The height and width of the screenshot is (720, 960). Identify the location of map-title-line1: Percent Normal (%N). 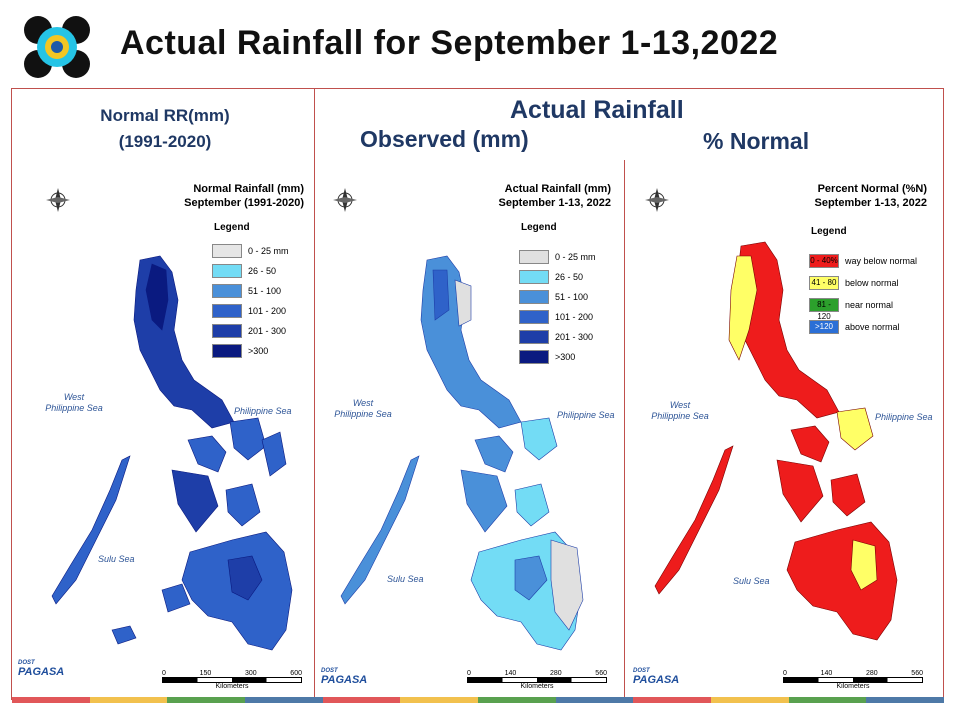
(872, 189).